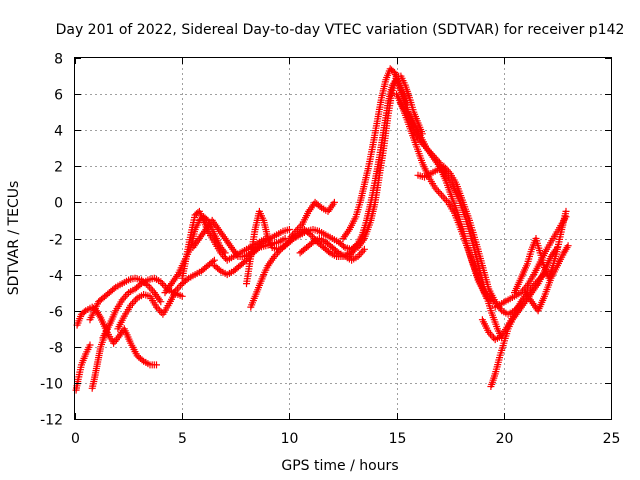 The height and width of the screenshot is (480, 640). What do you see at coordinates (51, 385) in the screenshot?
I see `y-tick-label: -10` at bounding box center [51, 385].